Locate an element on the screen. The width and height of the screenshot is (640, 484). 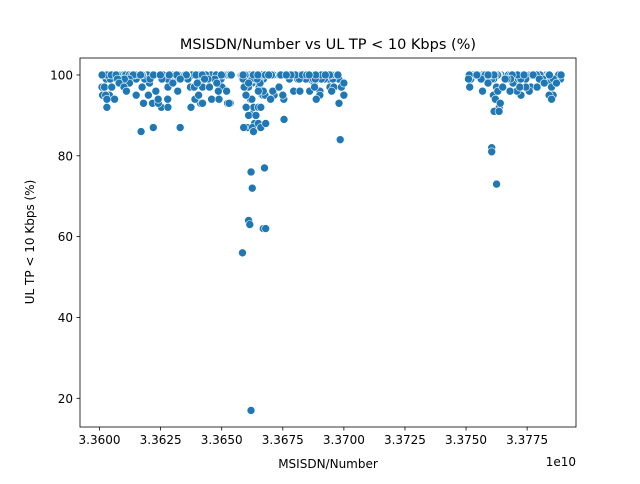
x-tick-label: 3.3725 is located at coordinates (405, 440).